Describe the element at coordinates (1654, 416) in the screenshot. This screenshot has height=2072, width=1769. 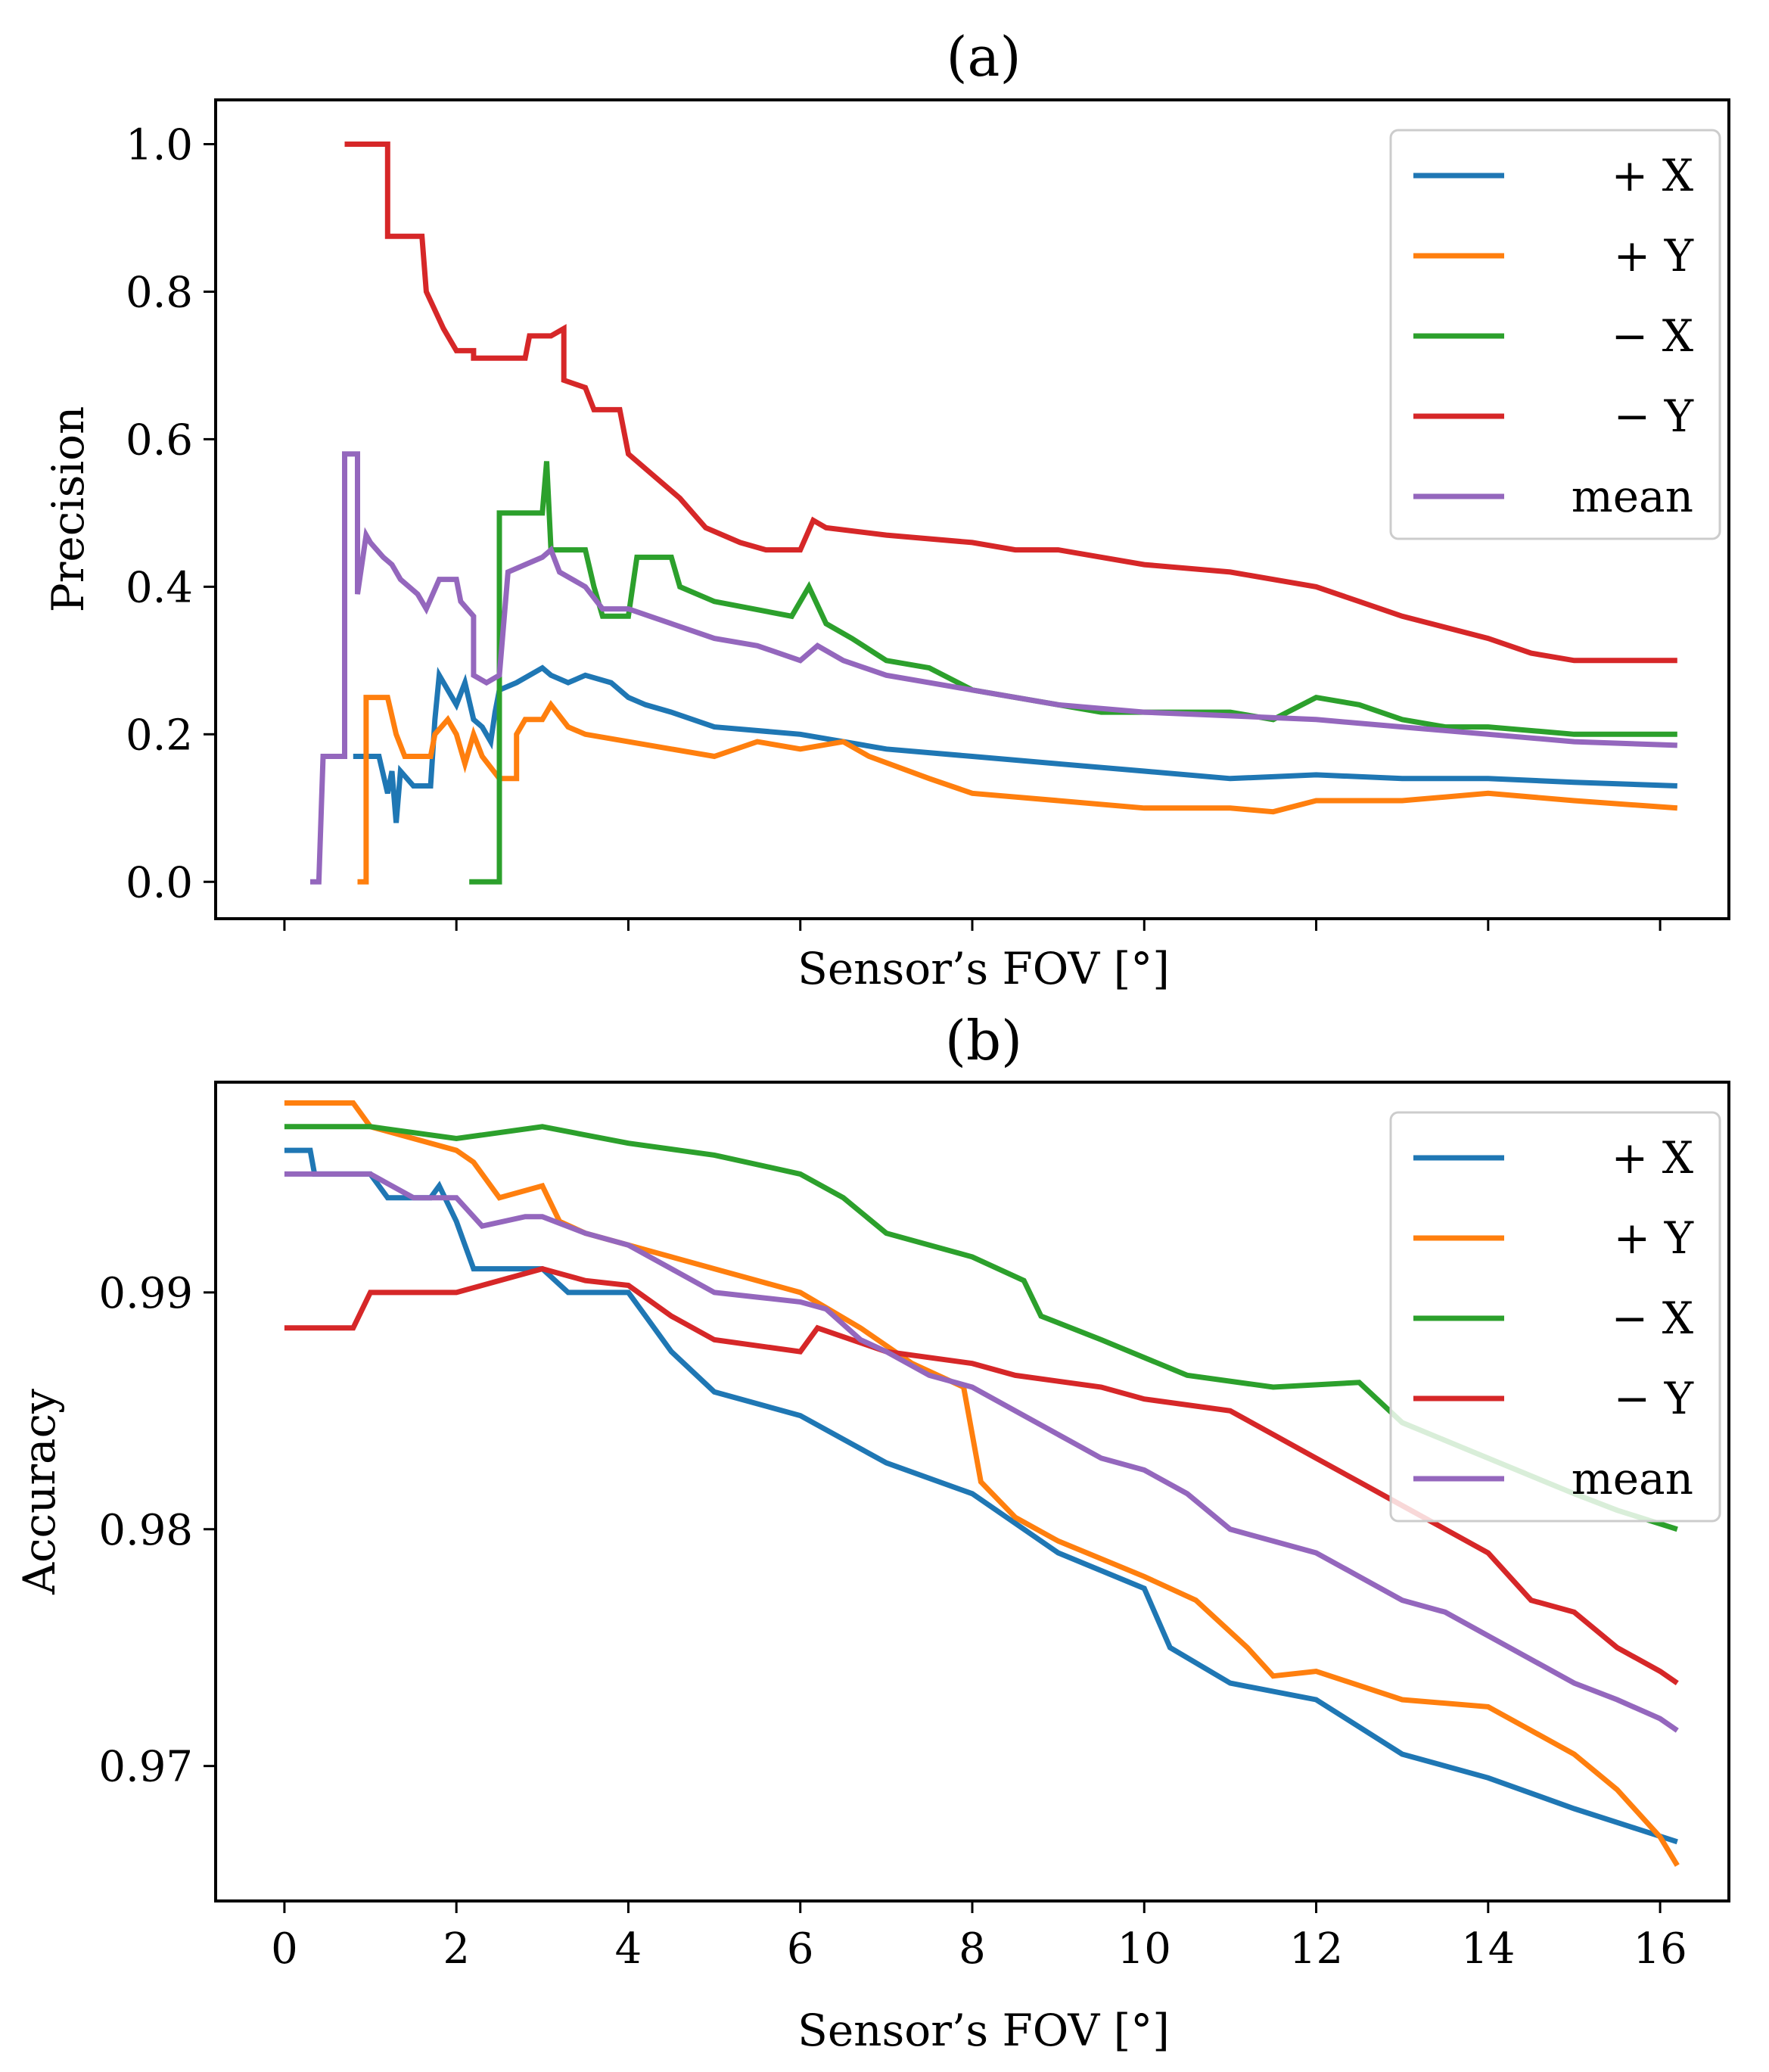
I see `panel-a-legend-label: − Y` at that location.